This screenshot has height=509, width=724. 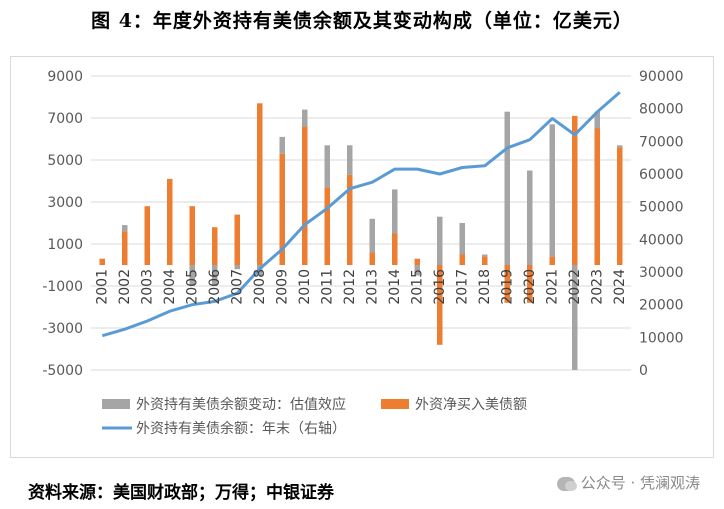 I want to click on watermark: 公众号 · 凭澜观涛, so click(x=628, y=482).